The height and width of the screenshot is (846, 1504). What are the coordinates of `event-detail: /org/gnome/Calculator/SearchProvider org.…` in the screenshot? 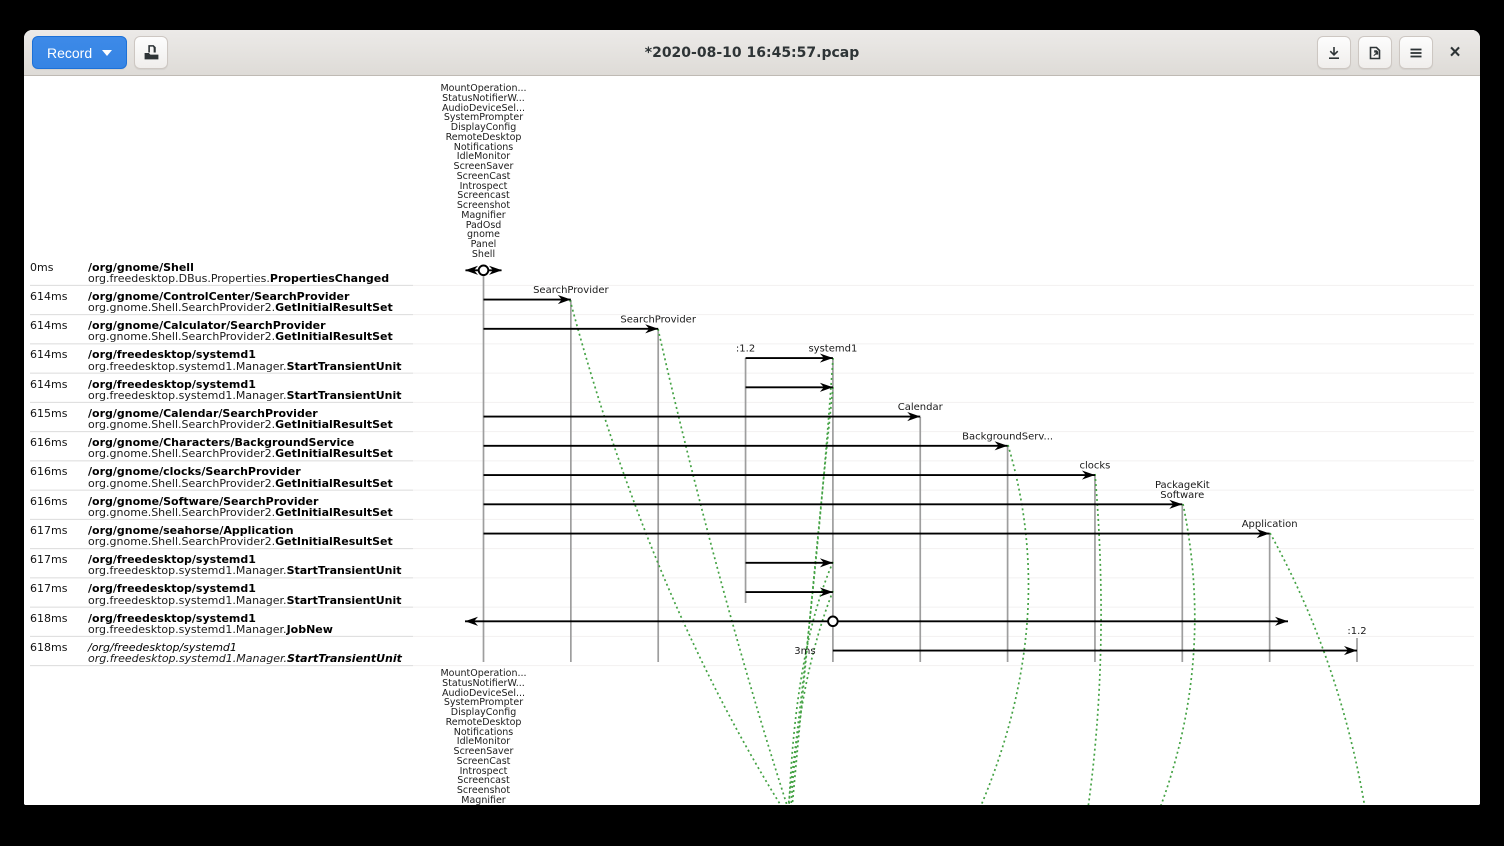 It's located at (240, 331).